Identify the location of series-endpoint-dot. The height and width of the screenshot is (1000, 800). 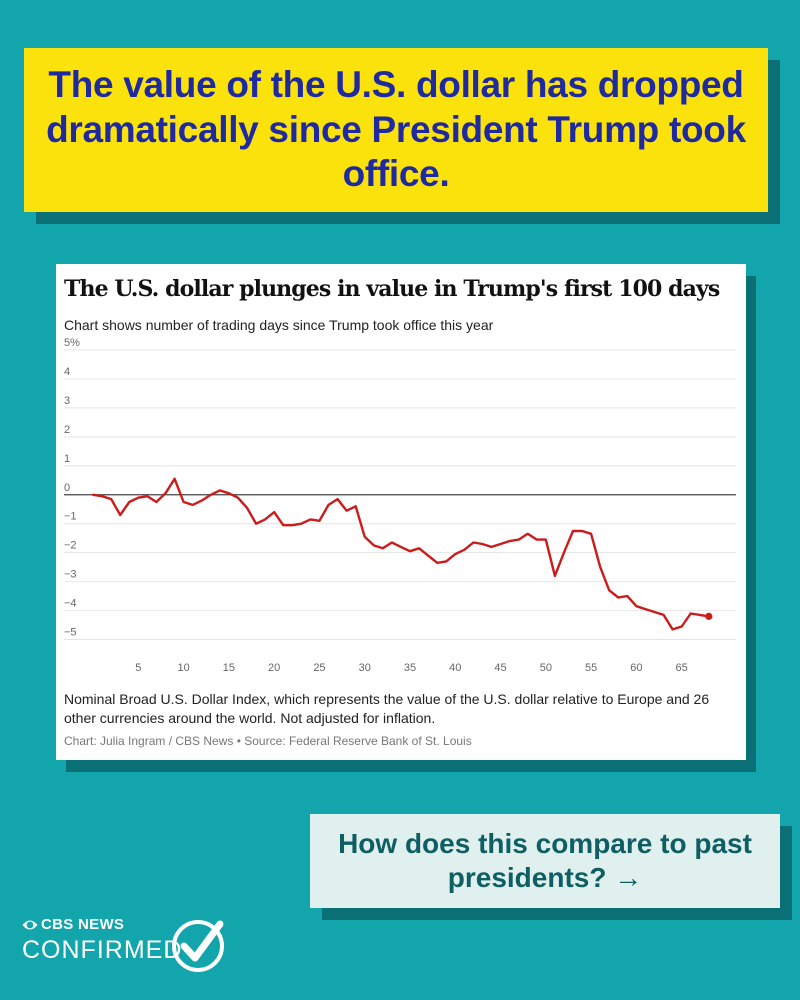
(709, 616).